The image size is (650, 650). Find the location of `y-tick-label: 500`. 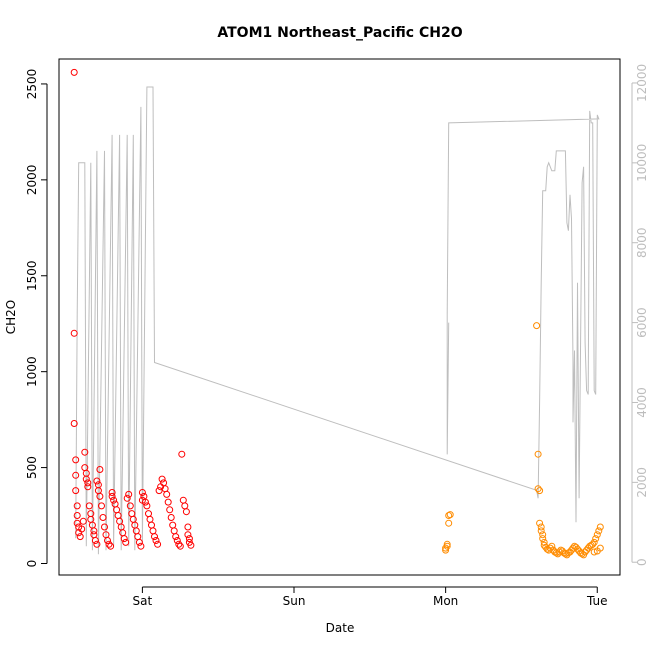

y-tick-label: 500 is located at coordinates (32, 467).